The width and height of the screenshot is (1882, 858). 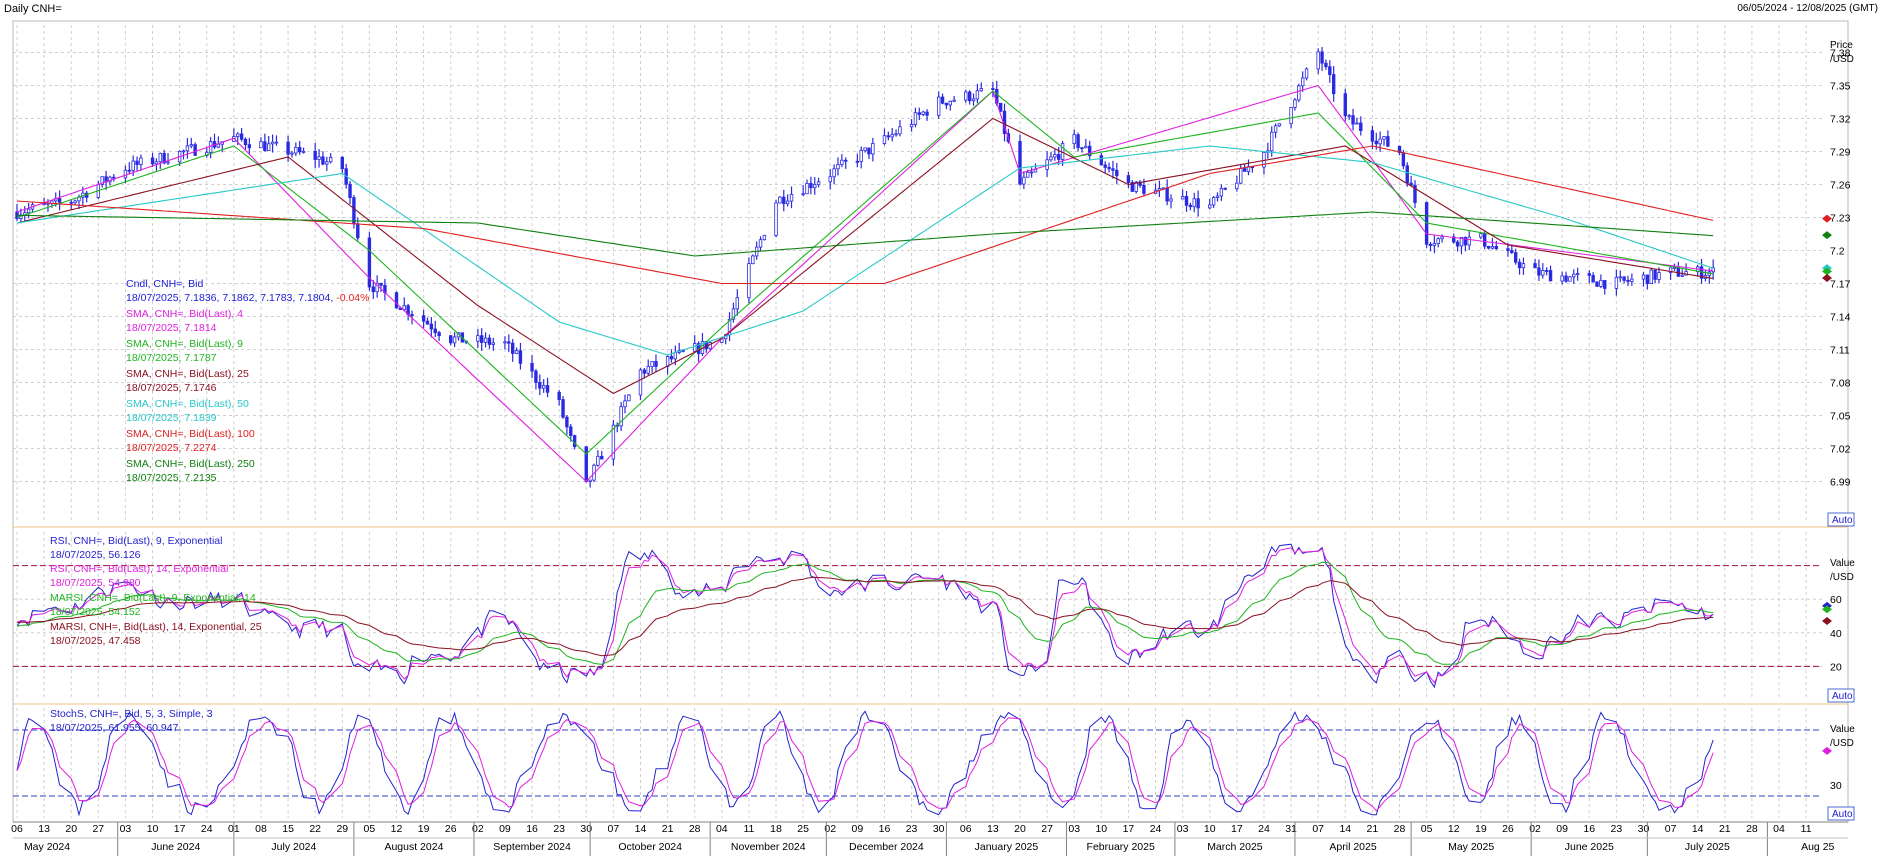 What do you see at coordinates (47, 847) in the screenshot?
I see `month-label: May 2024` at bounding box center [47, 847].